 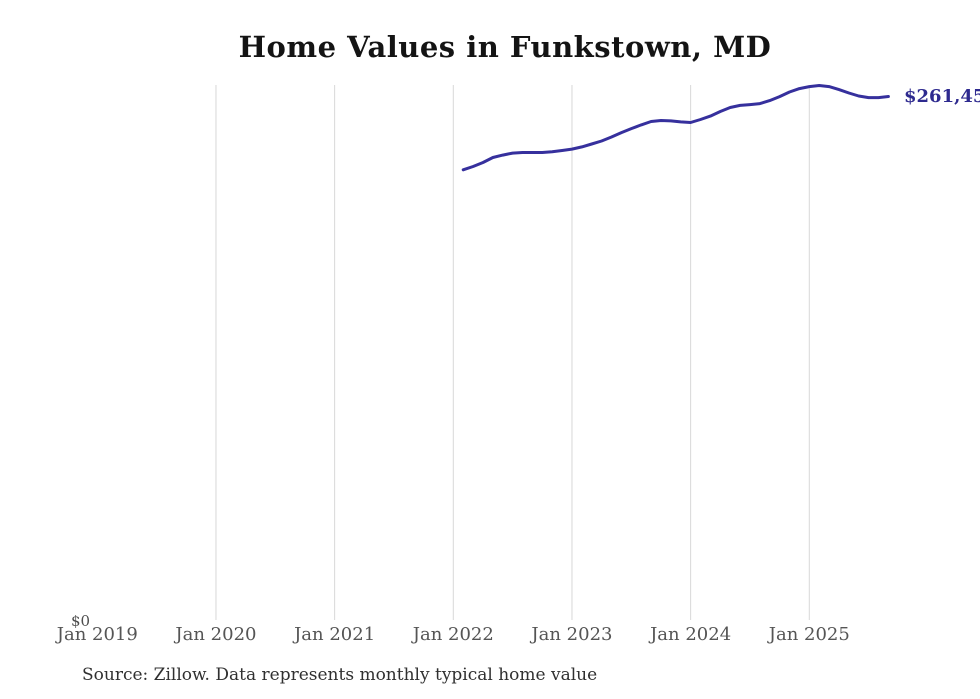 What do you see at coordinates (675, 128) in the screenshot?
I see `home-value-line-series` at bounding box center [675, 128].